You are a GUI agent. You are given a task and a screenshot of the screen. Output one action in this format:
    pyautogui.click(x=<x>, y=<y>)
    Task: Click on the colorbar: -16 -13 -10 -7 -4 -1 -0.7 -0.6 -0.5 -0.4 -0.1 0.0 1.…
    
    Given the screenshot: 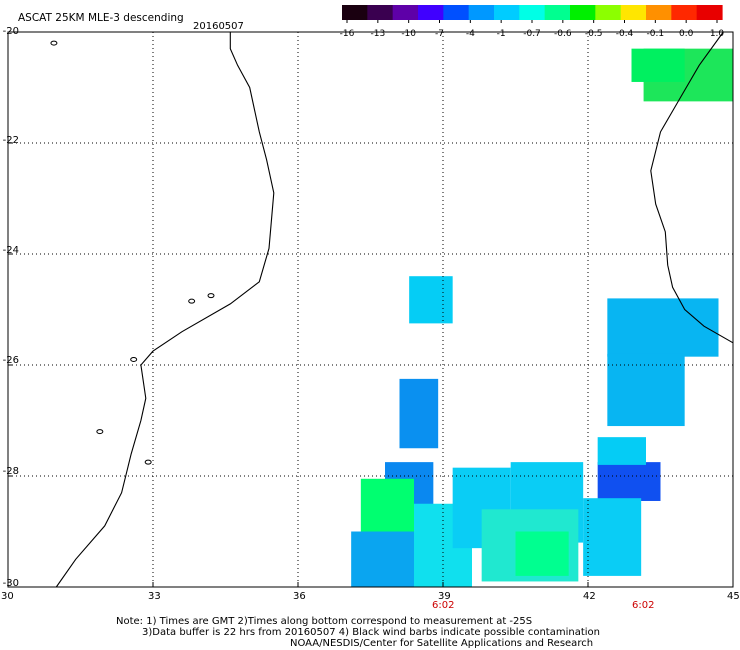 What is the action you would take?
    pyautogui.click(x=532, y=22)
    